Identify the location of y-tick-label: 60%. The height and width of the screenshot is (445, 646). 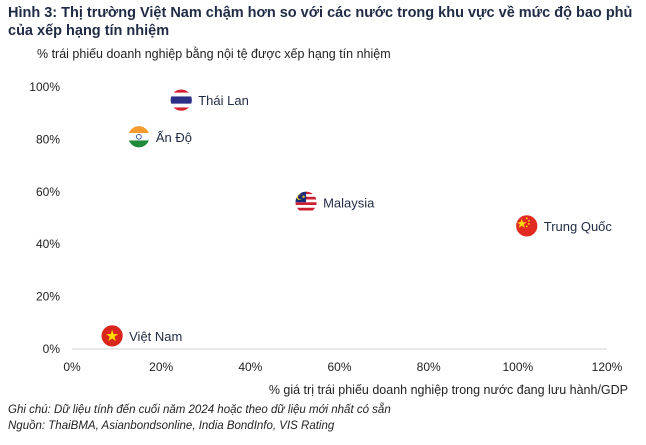
(48, 192).